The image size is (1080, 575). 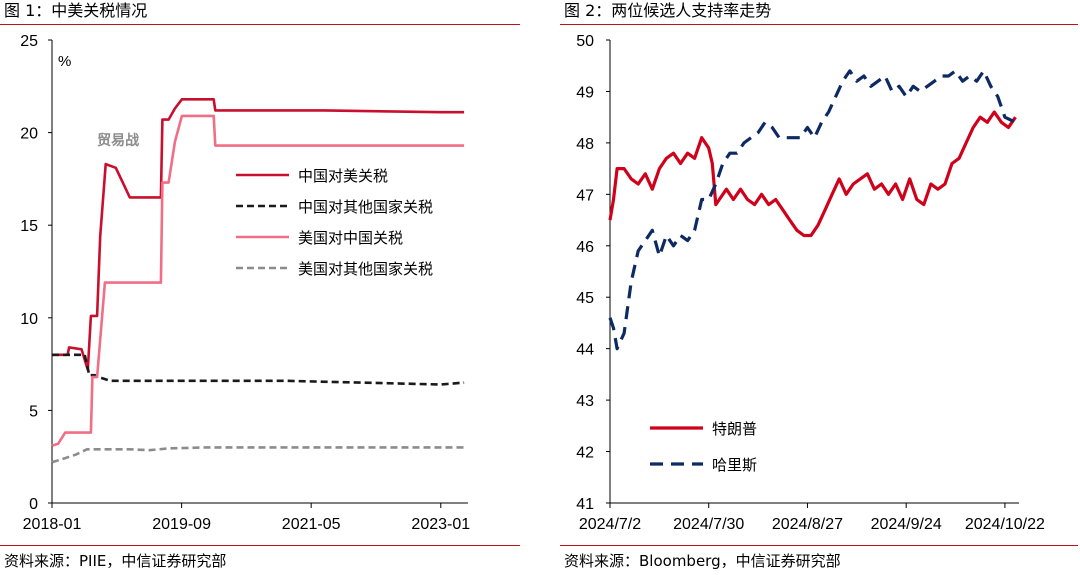 I want to click on figure-2-source: 资料来源：Bloomberg，中信证券研究部, so click(x=702, y=561).